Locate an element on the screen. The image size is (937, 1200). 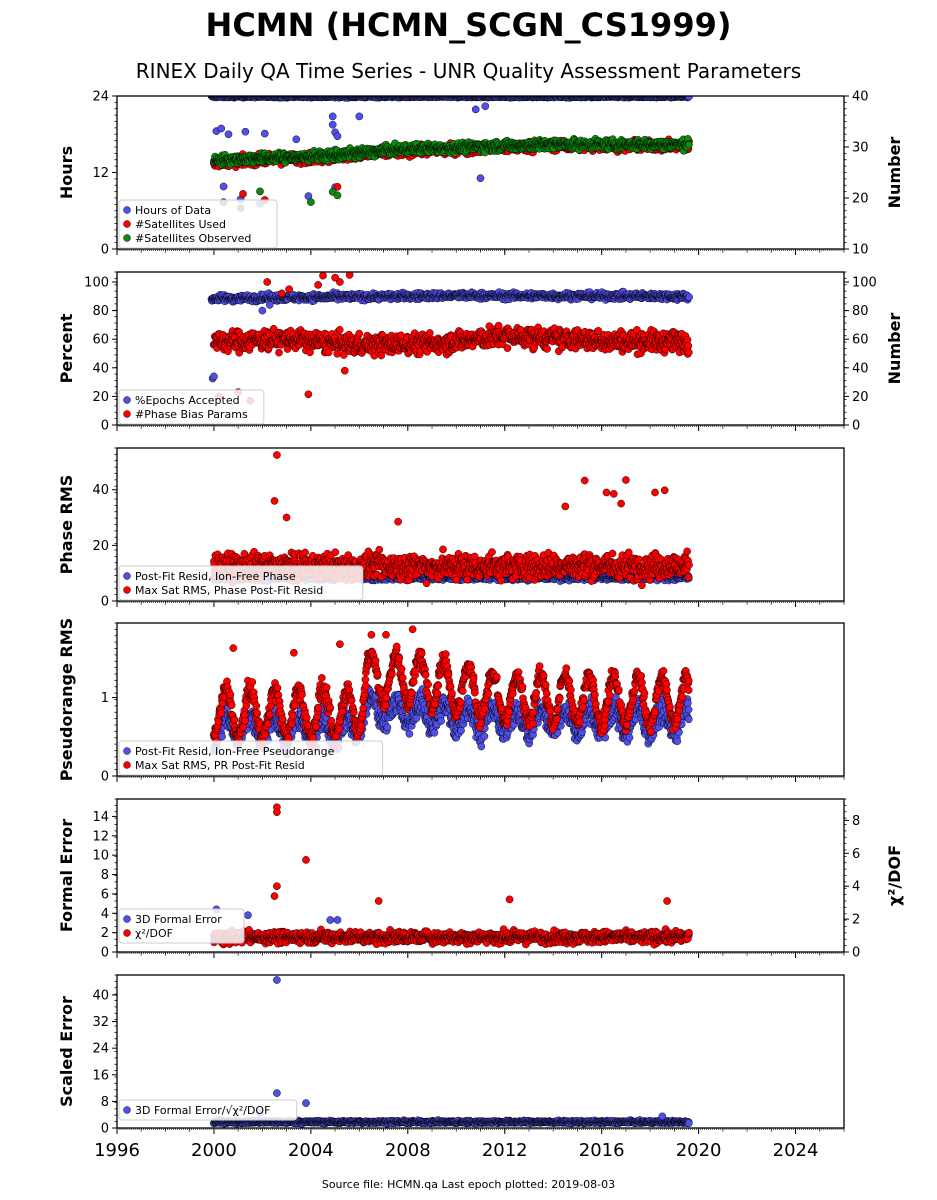
y-right-tick-label: 10 is located at coordinates (860, 250).